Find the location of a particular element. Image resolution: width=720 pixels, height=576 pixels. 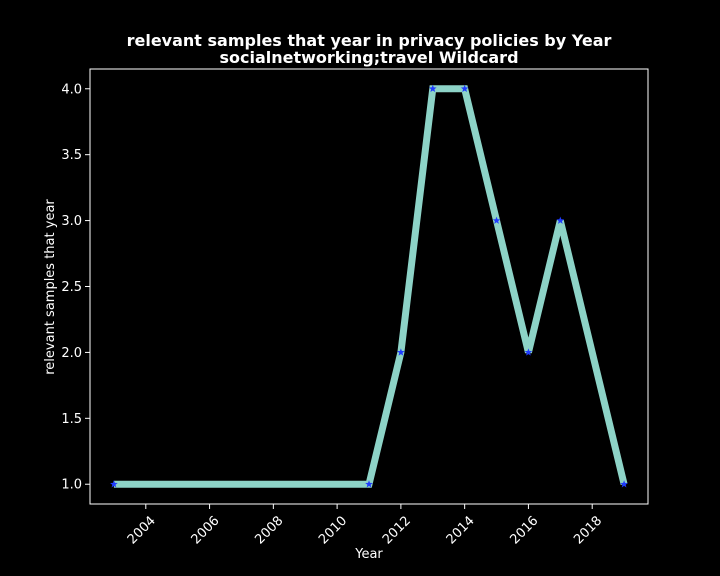

chart-title-line-2: socialnetworking;travel Wildcard is located at coordinates (368, 57).